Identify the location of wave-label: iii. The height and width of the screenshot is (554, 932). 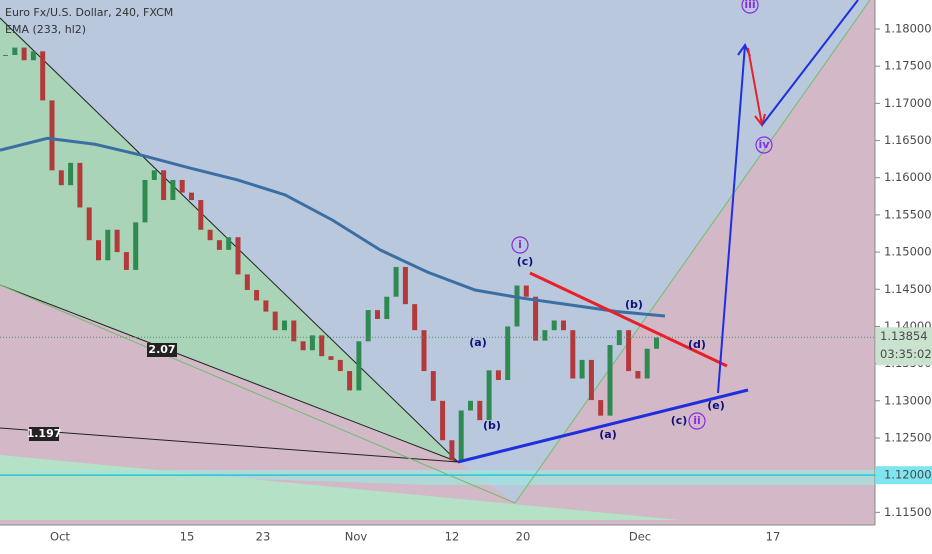
(749, 5).